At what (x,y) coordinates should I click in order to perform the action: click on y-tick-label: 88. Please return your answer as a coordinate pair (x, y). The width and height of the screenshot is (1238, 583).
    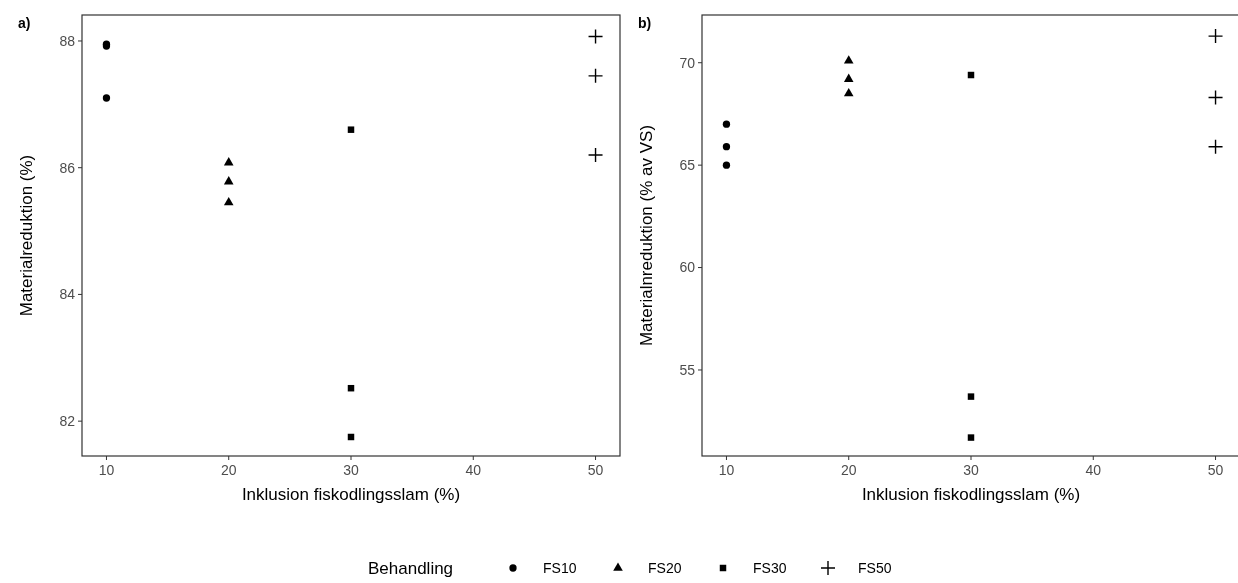
    Looking at the image, I should click on (67, 40).